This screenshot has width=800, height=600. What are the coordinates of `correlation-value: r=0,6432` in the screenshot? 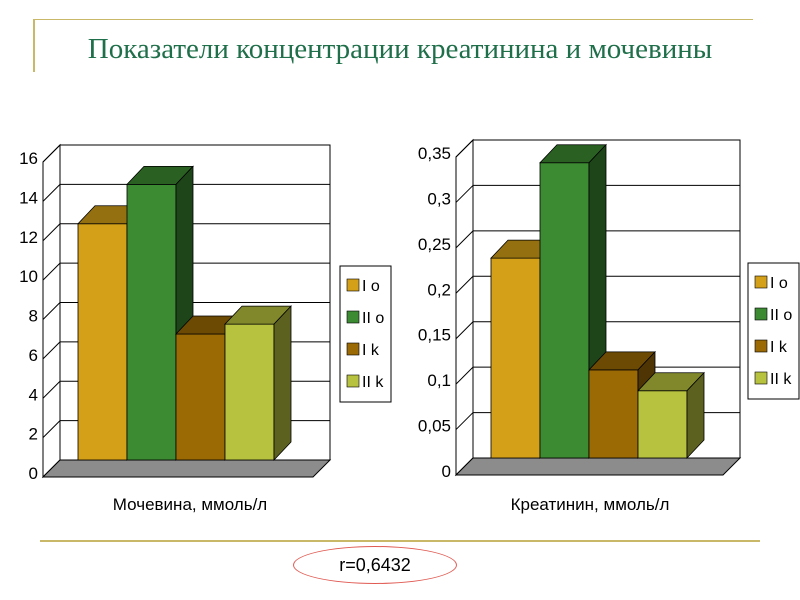 It's located at (375, 565).